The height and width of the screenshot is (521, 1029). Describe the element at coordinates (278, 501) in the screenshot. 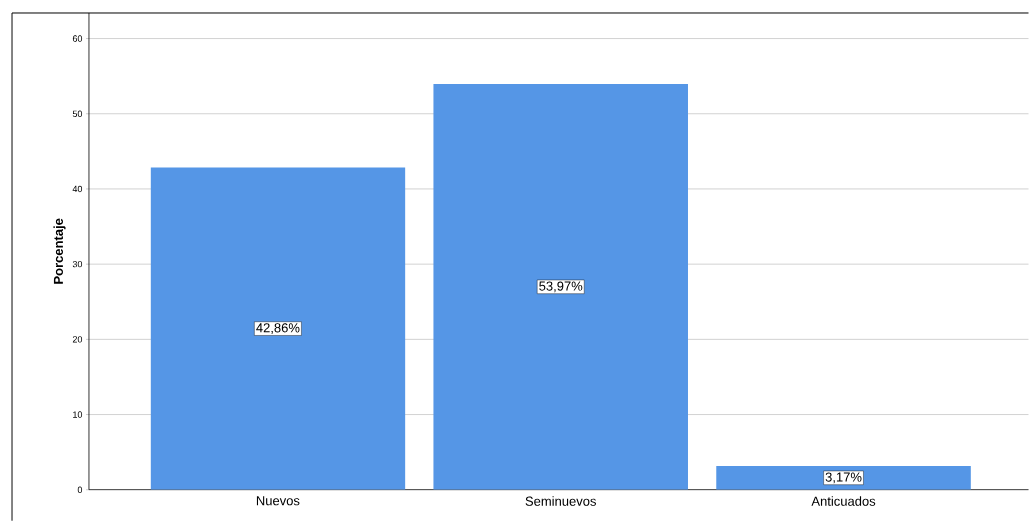

I see `x-tick-label: Nuevos` at that location.